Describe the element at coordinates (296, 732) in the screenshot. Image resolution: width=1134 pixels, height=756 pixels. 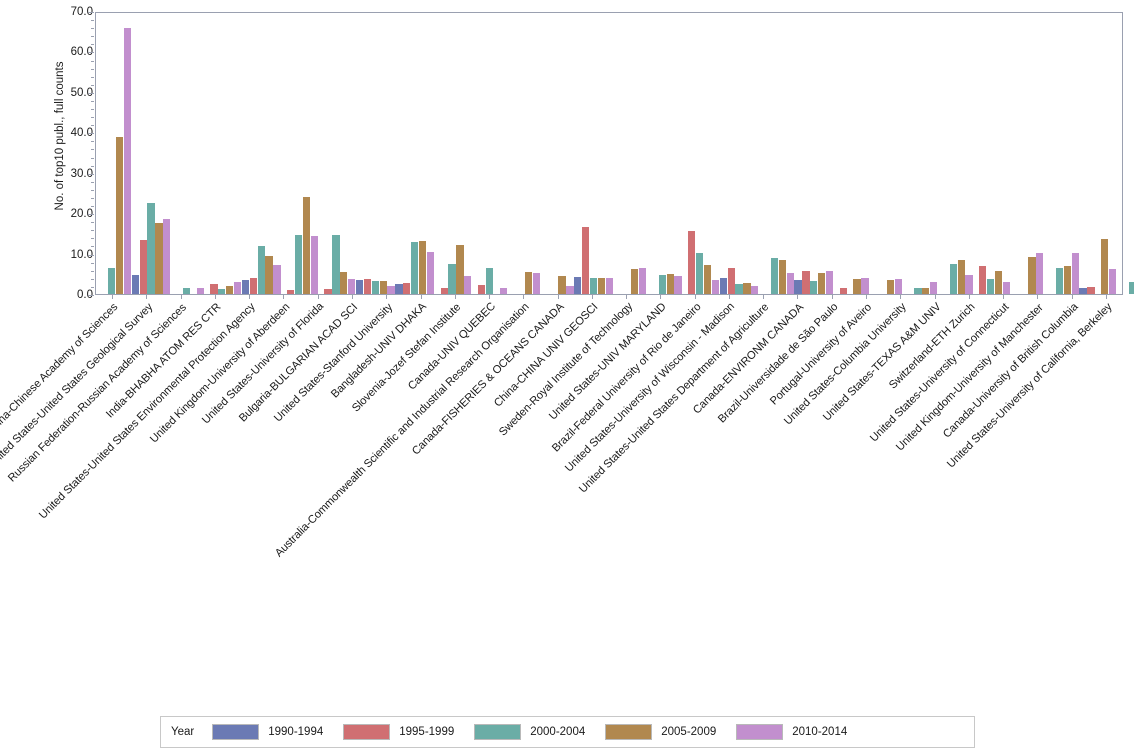
I see `legend-item-label: 1990-1994` at that location.